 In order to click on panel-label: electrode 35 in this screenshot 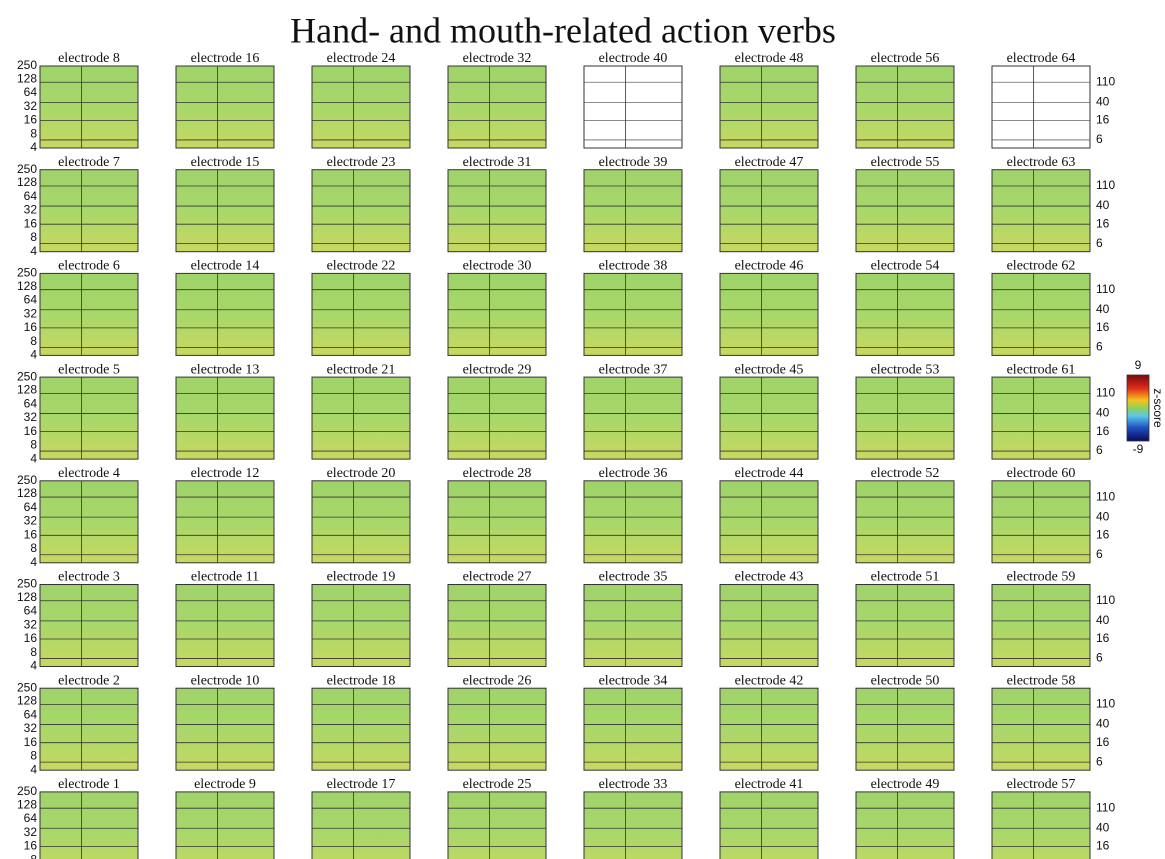, I will do `click(633, 577)`.